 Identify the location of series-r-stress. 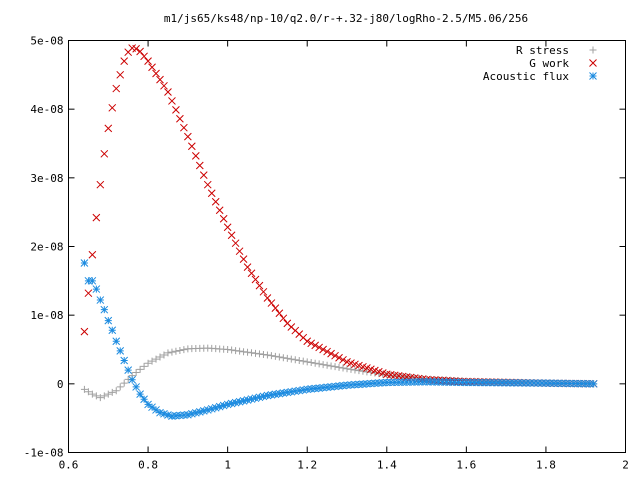
(339, 373).